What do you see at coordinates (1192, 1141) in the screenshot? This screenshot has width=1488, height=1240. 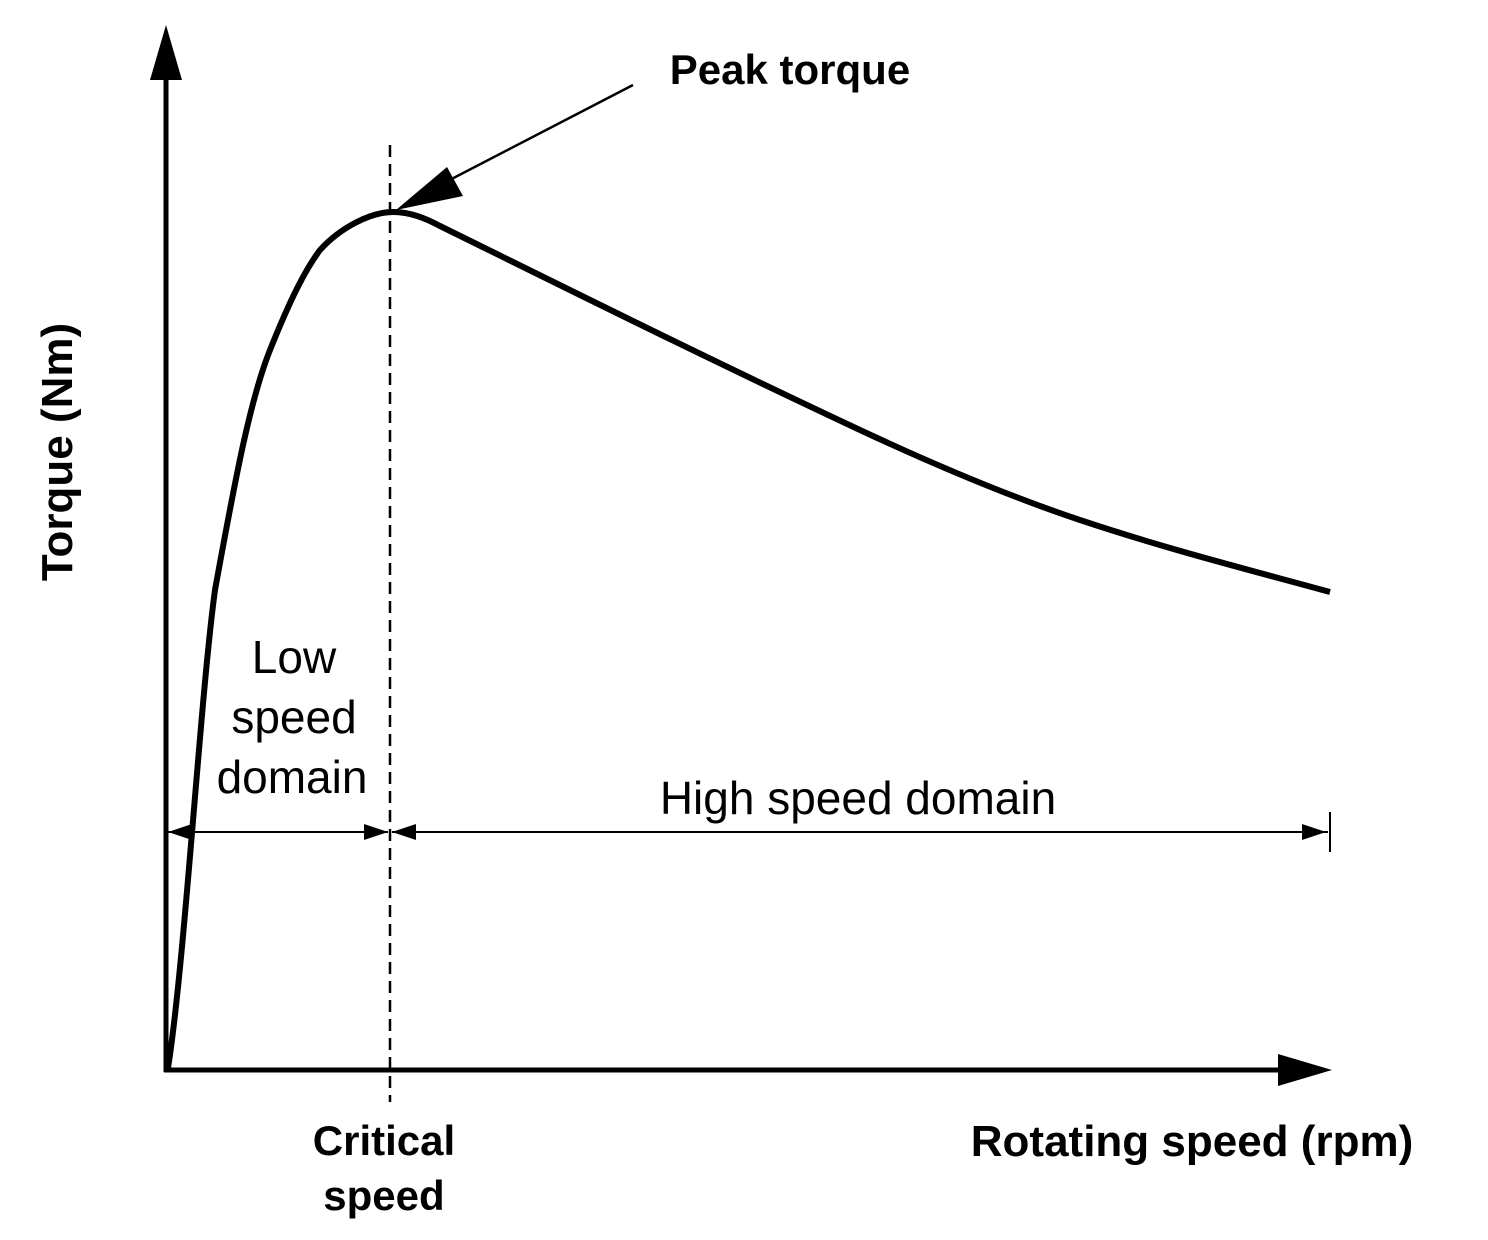 I see `x-axis-label: Rotating speed (rpm)` at bounding box center [1192, 1141].